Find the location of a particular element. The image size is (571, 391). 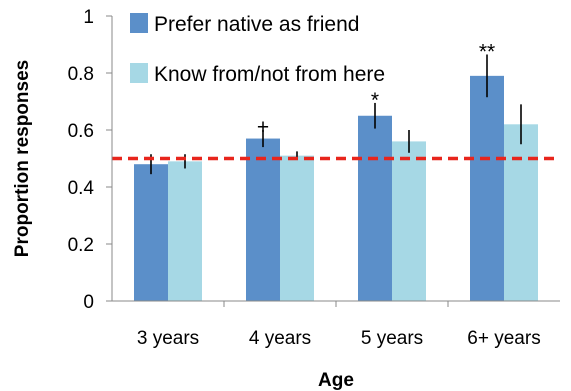

significance-markers: +*** is located at coordinates (376, 89).